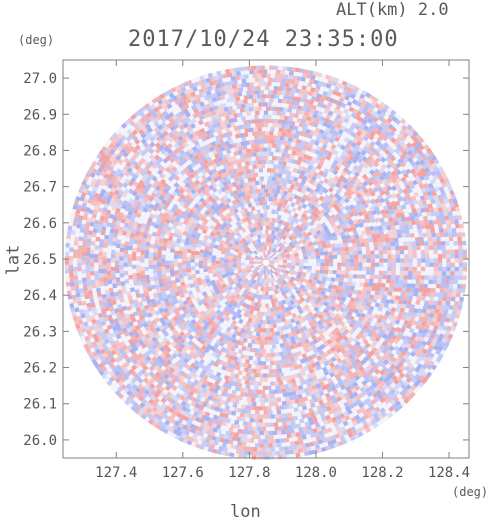 Image resolution: width=491 pixels, height=522 pixels. What do you see at coordinates (40, 115) in the screenshot?
I see `y-tick-label: 26.9` at bounding box center [40, 115].